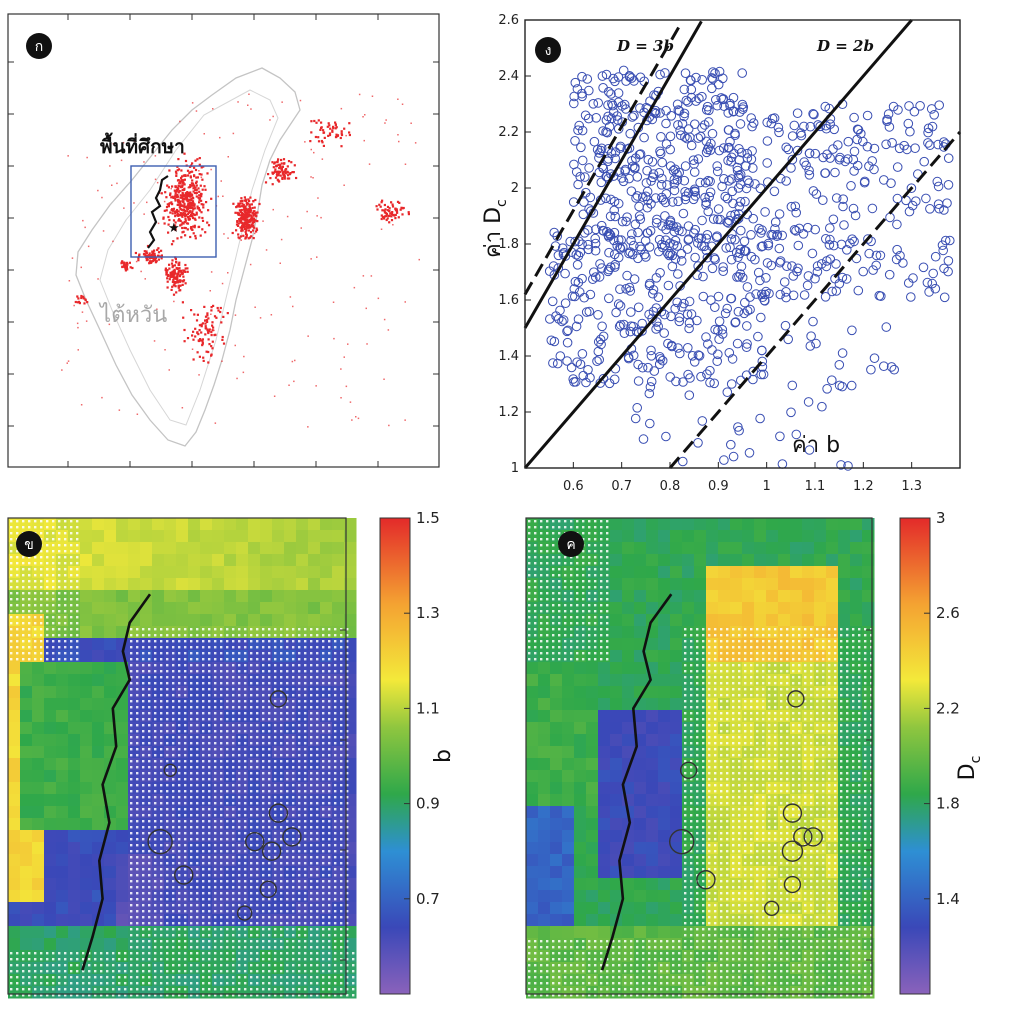  I want to click on x-tick-label: 0.6, so click(573, 486).